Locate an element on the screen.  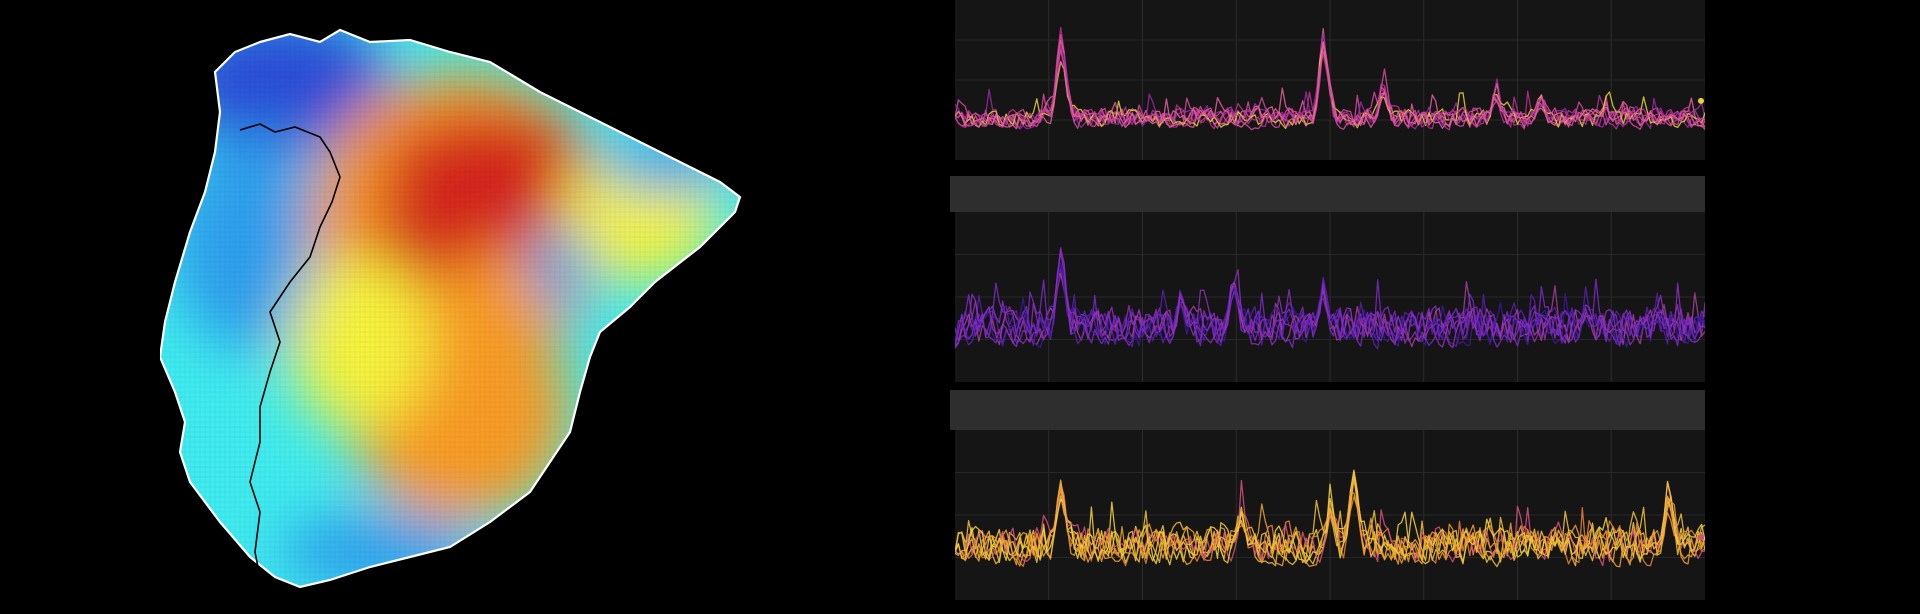
portugal-spain-border is located at coordinates (290, 350).